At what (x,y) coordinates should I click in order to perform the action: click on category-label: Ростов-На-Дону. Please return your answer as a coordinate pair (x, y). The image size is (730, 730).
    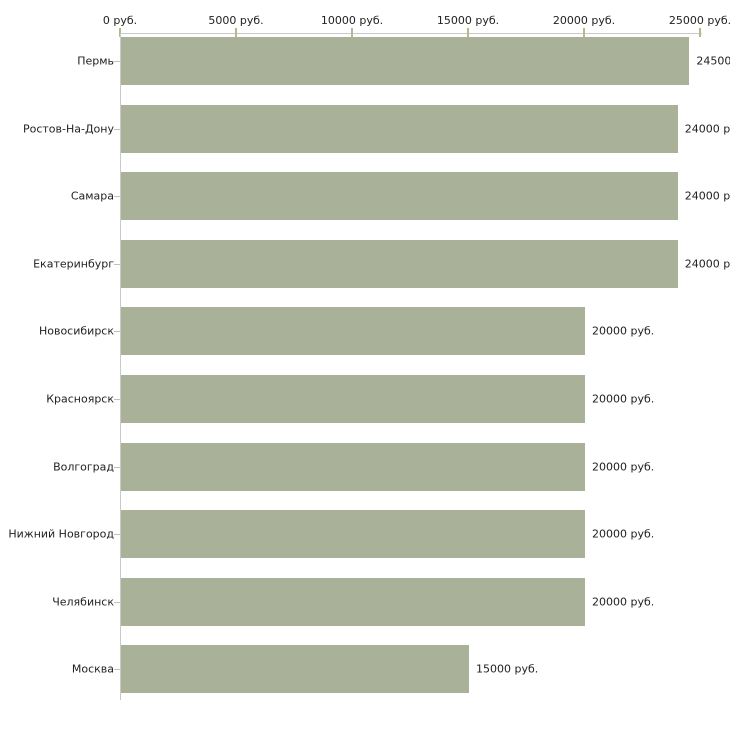
    Looking at the image, I should click on (68, 129).